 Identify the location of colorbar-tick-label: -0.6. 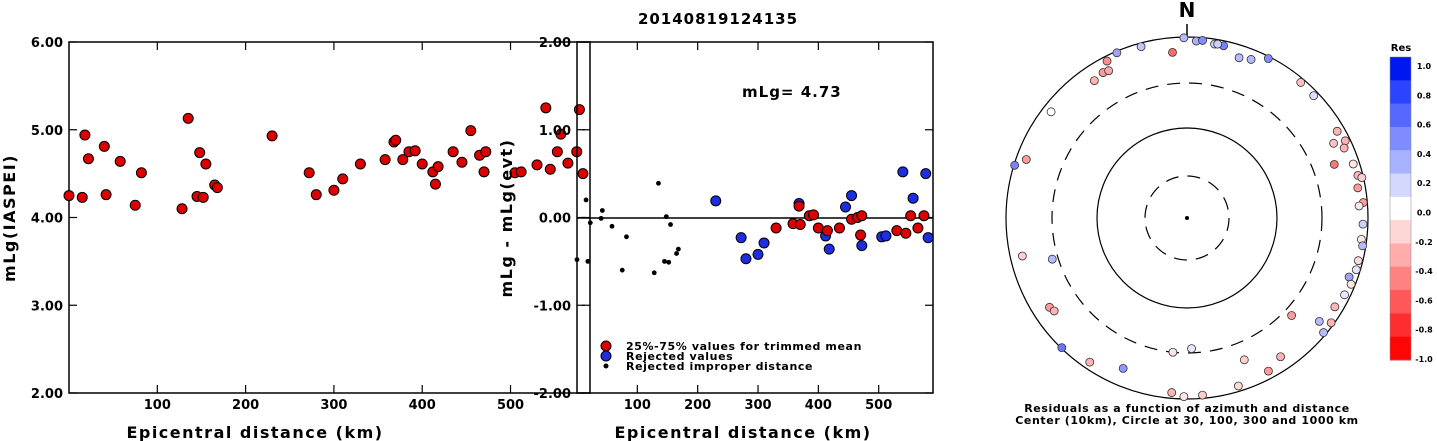
(1424, 300).